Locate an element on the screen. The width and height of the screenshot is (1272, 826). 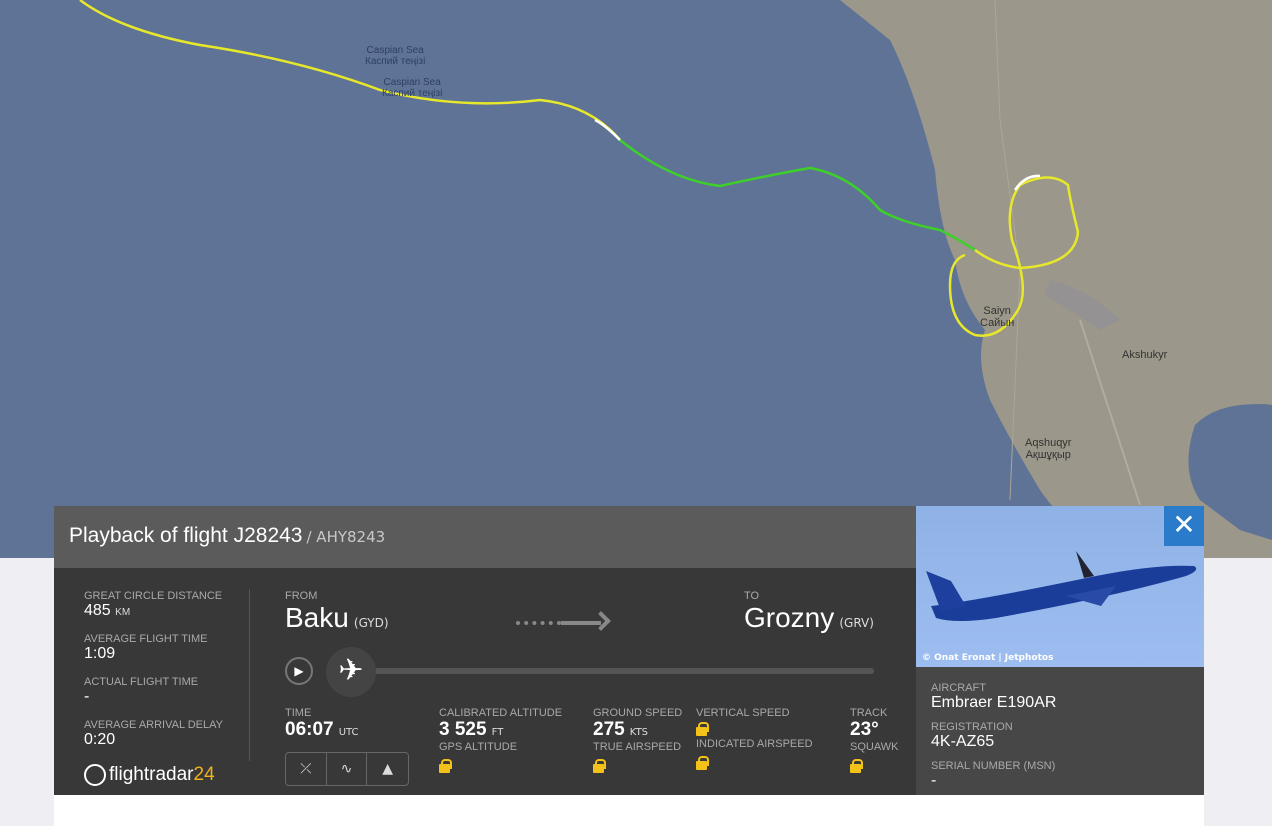
altitude-graph-button: ▲ is located at coordinates (387, 769).